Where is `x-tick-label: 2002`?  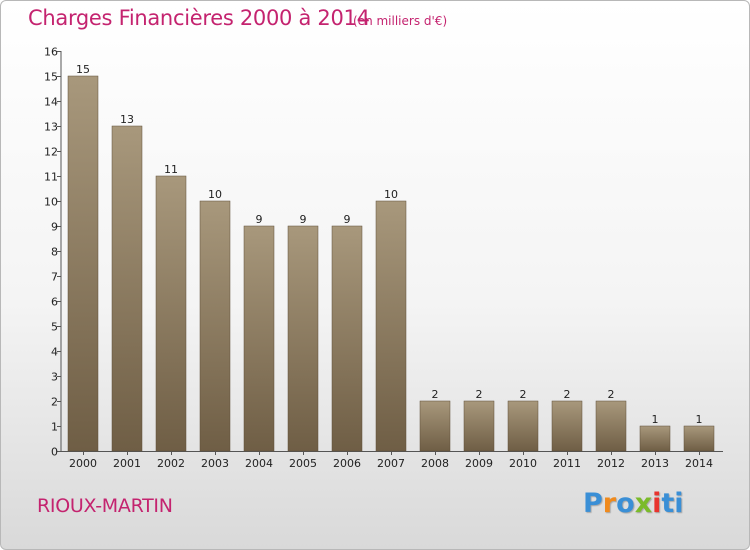 x-tick-label: 2002 is located at coordinates (171, 463).